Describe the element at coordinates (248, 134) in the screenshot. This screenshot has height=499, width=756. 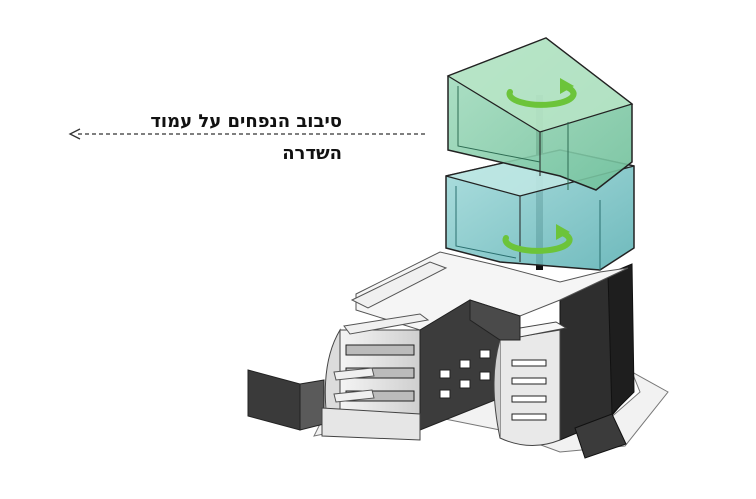
I see `left-arrow-icon` at that location.